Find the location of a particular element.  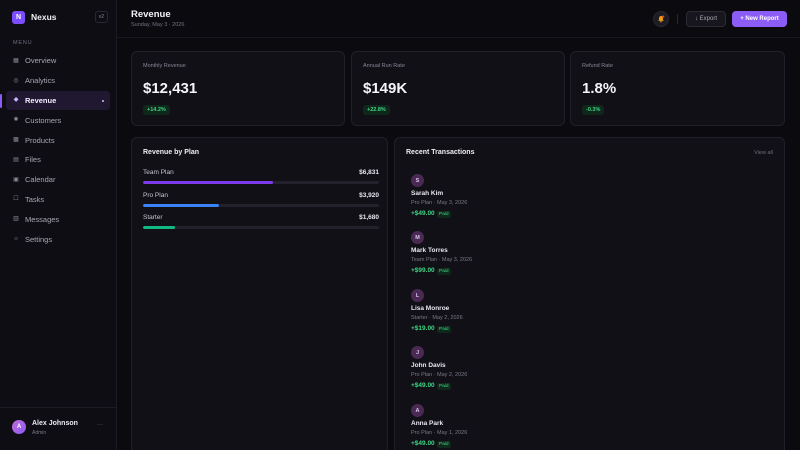

stat-value: 1.8% is located at coordinates (599, 88).